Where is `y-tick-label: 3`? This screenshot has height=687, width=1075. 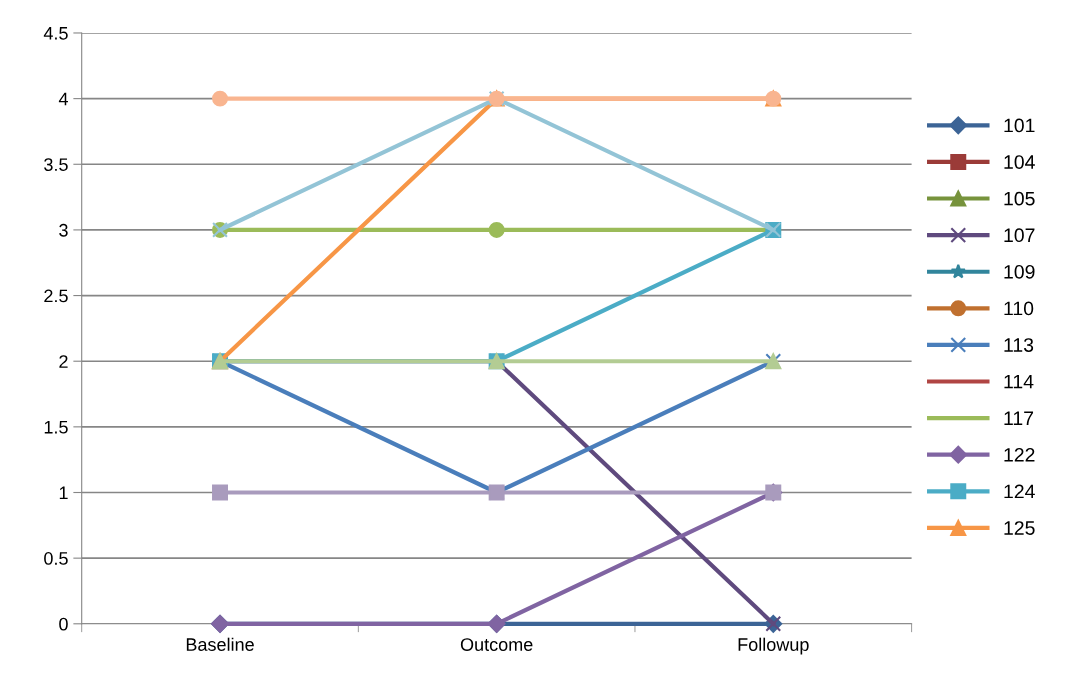 y-tick-label: 3 is located at coordinates (63, 230).